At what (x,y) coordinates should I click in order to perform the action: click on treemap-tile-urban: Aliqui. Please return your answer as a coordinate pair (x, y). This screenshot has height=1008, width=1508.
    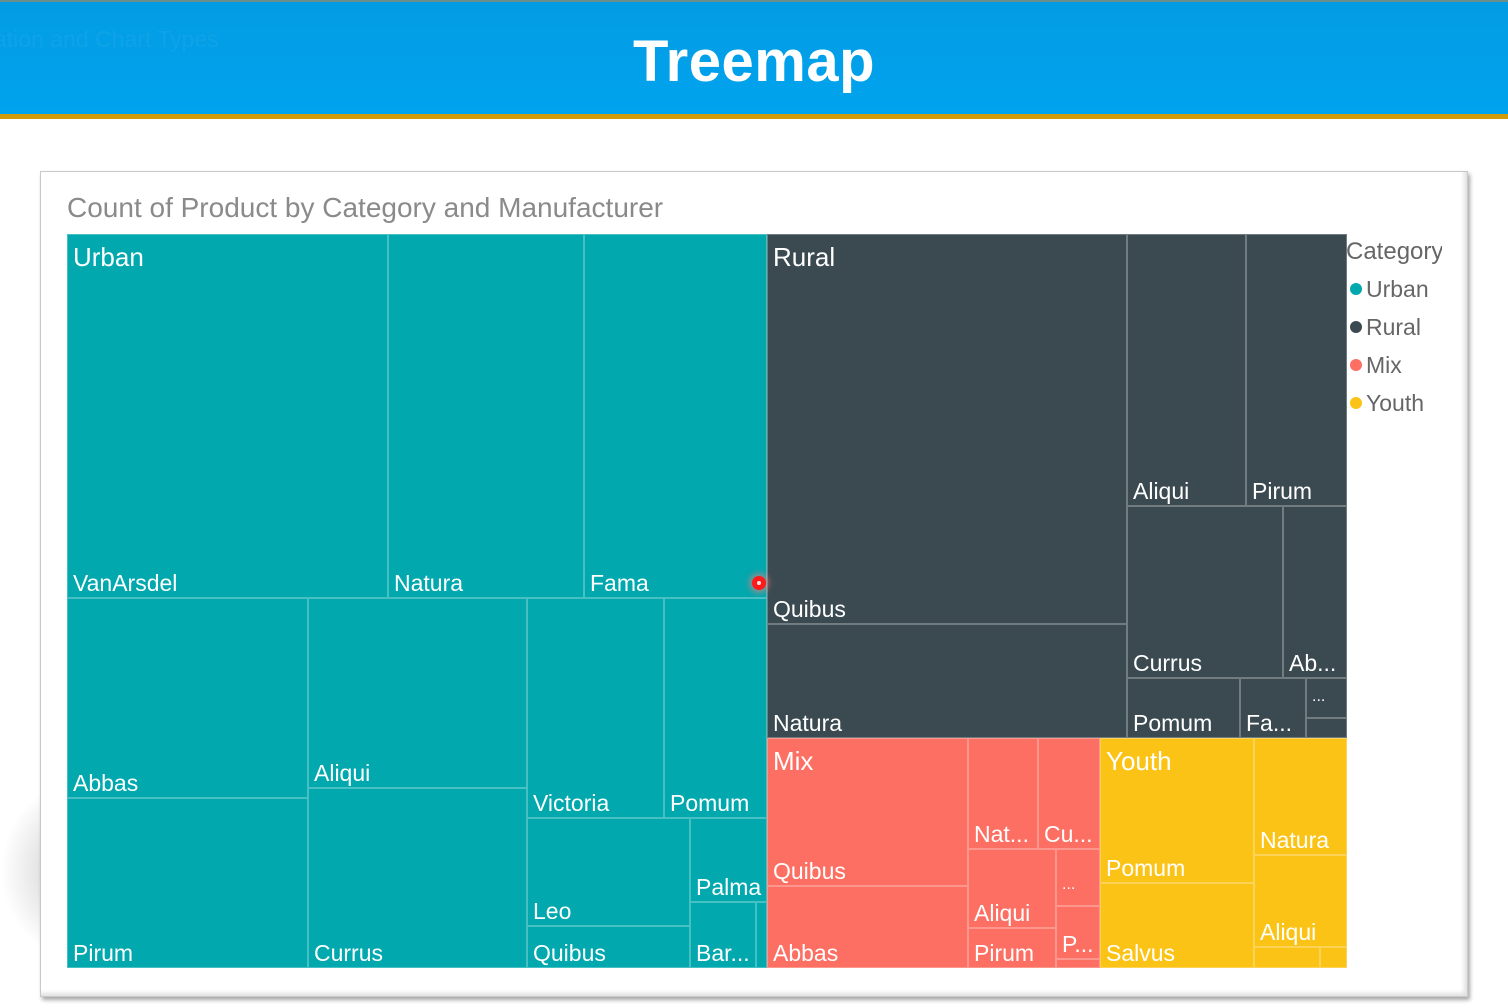
    Looking at the image, I should click on (417, 693).